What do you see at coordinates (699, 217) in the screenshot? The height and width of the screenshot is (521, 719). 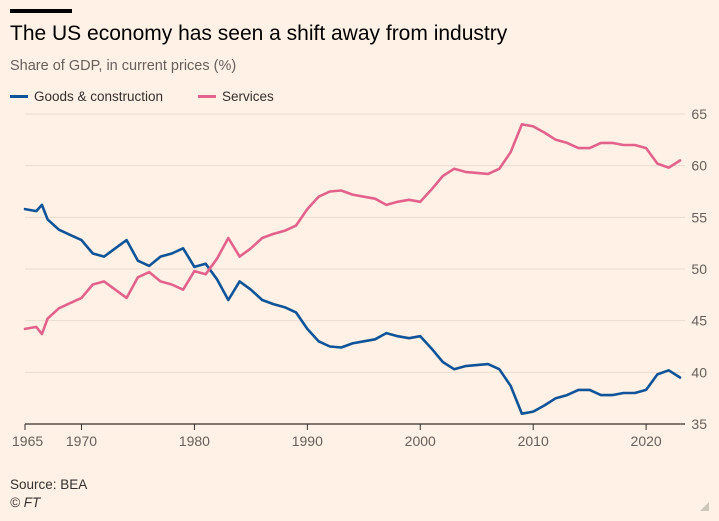 I see `y-tick-label-55: 55` at bounding box center [699, 217].